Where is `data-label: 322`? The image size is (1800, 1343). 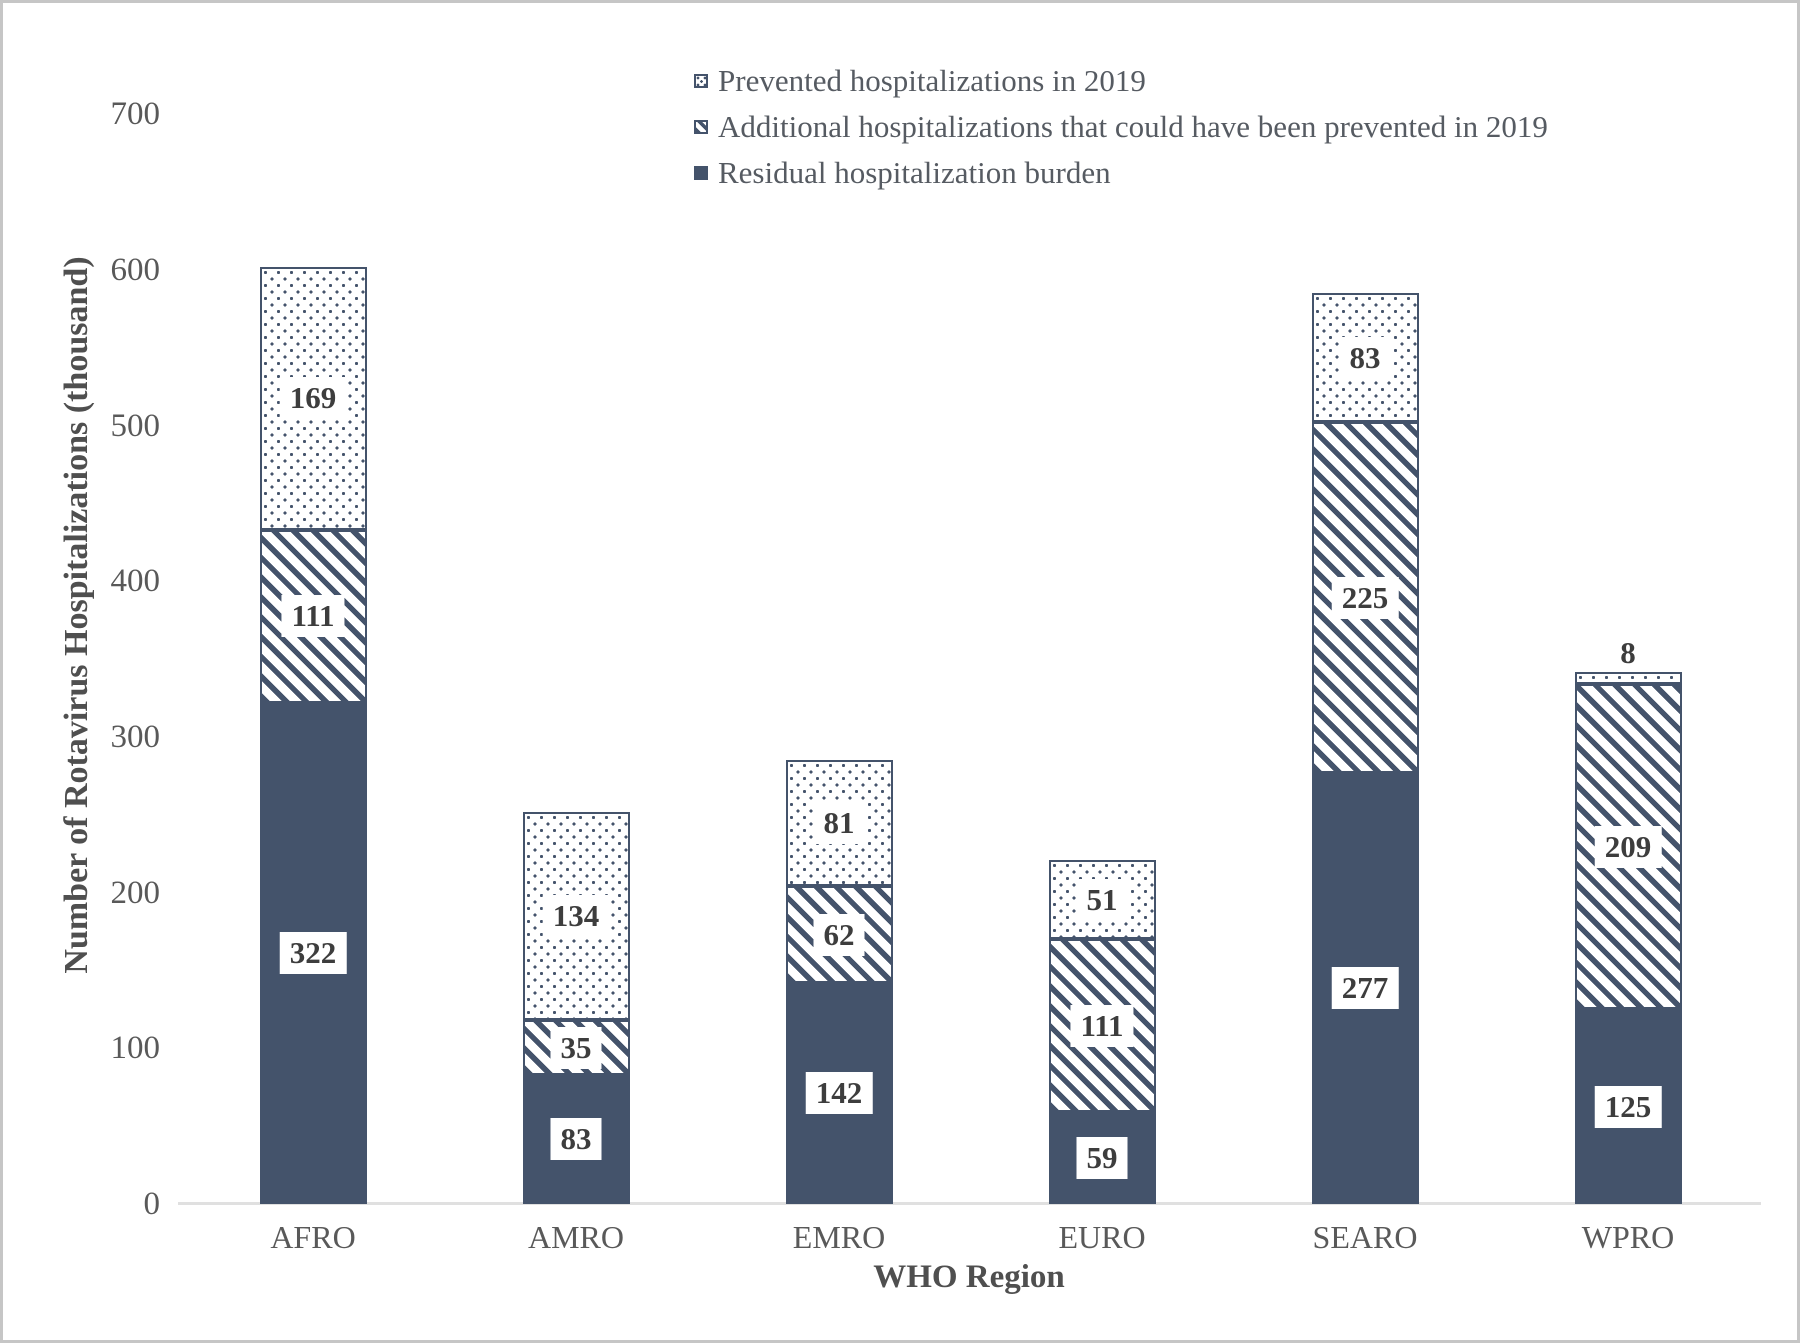
data-label: 322 is located at coordinates (313, 953).